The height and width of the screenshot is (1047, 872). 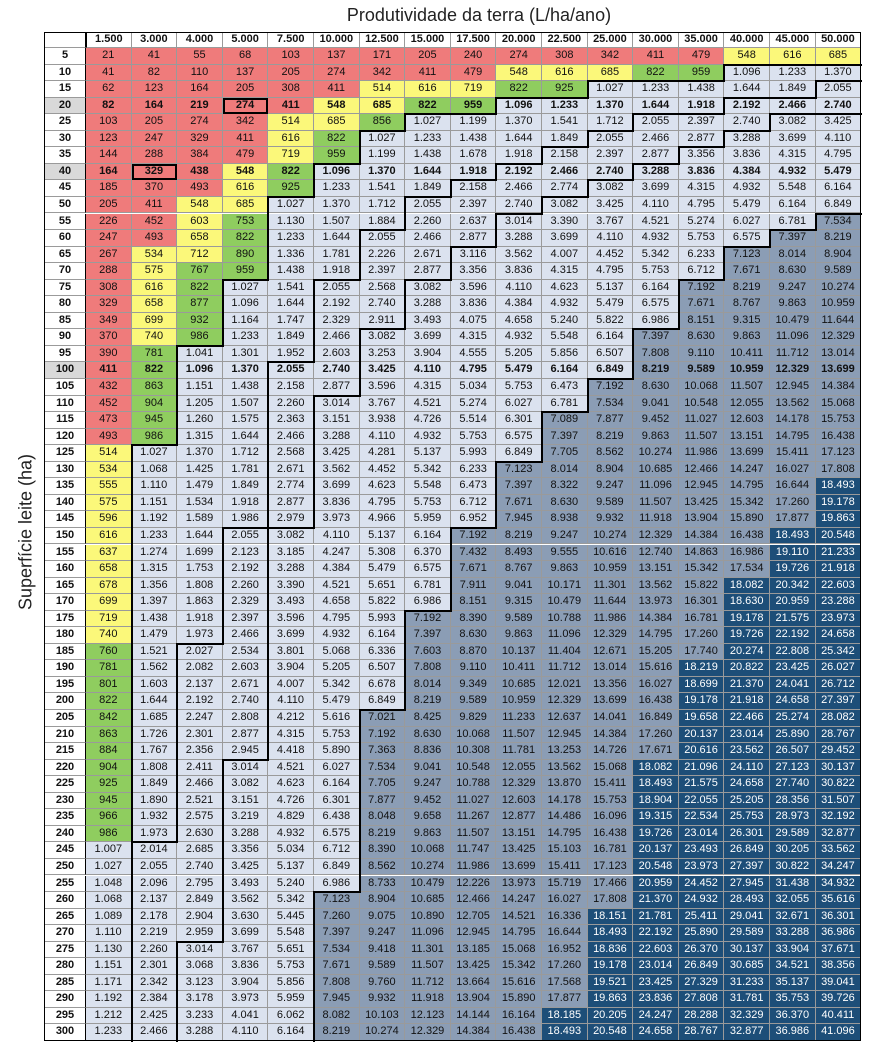 I want to click on table-cell: 8.870, so click(x=473, y=652).